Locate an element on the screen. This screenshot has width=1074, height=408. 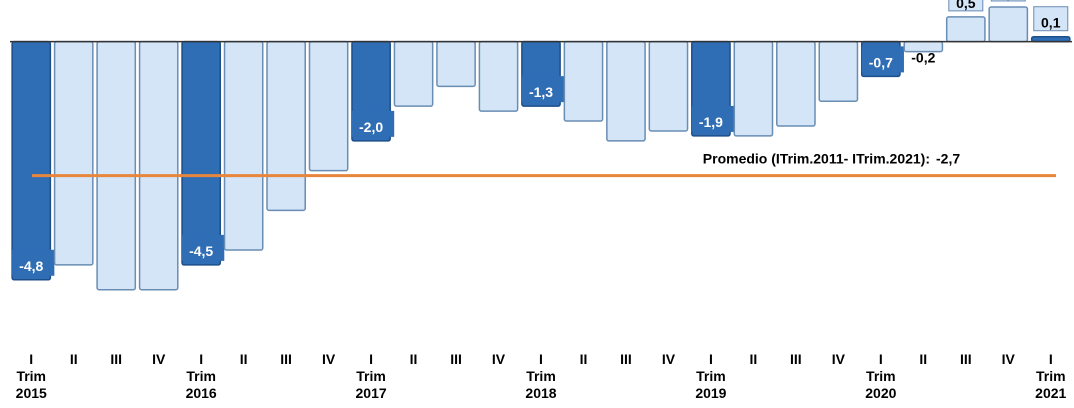
data-label: -1,3 is located at coordinates (541, 92).